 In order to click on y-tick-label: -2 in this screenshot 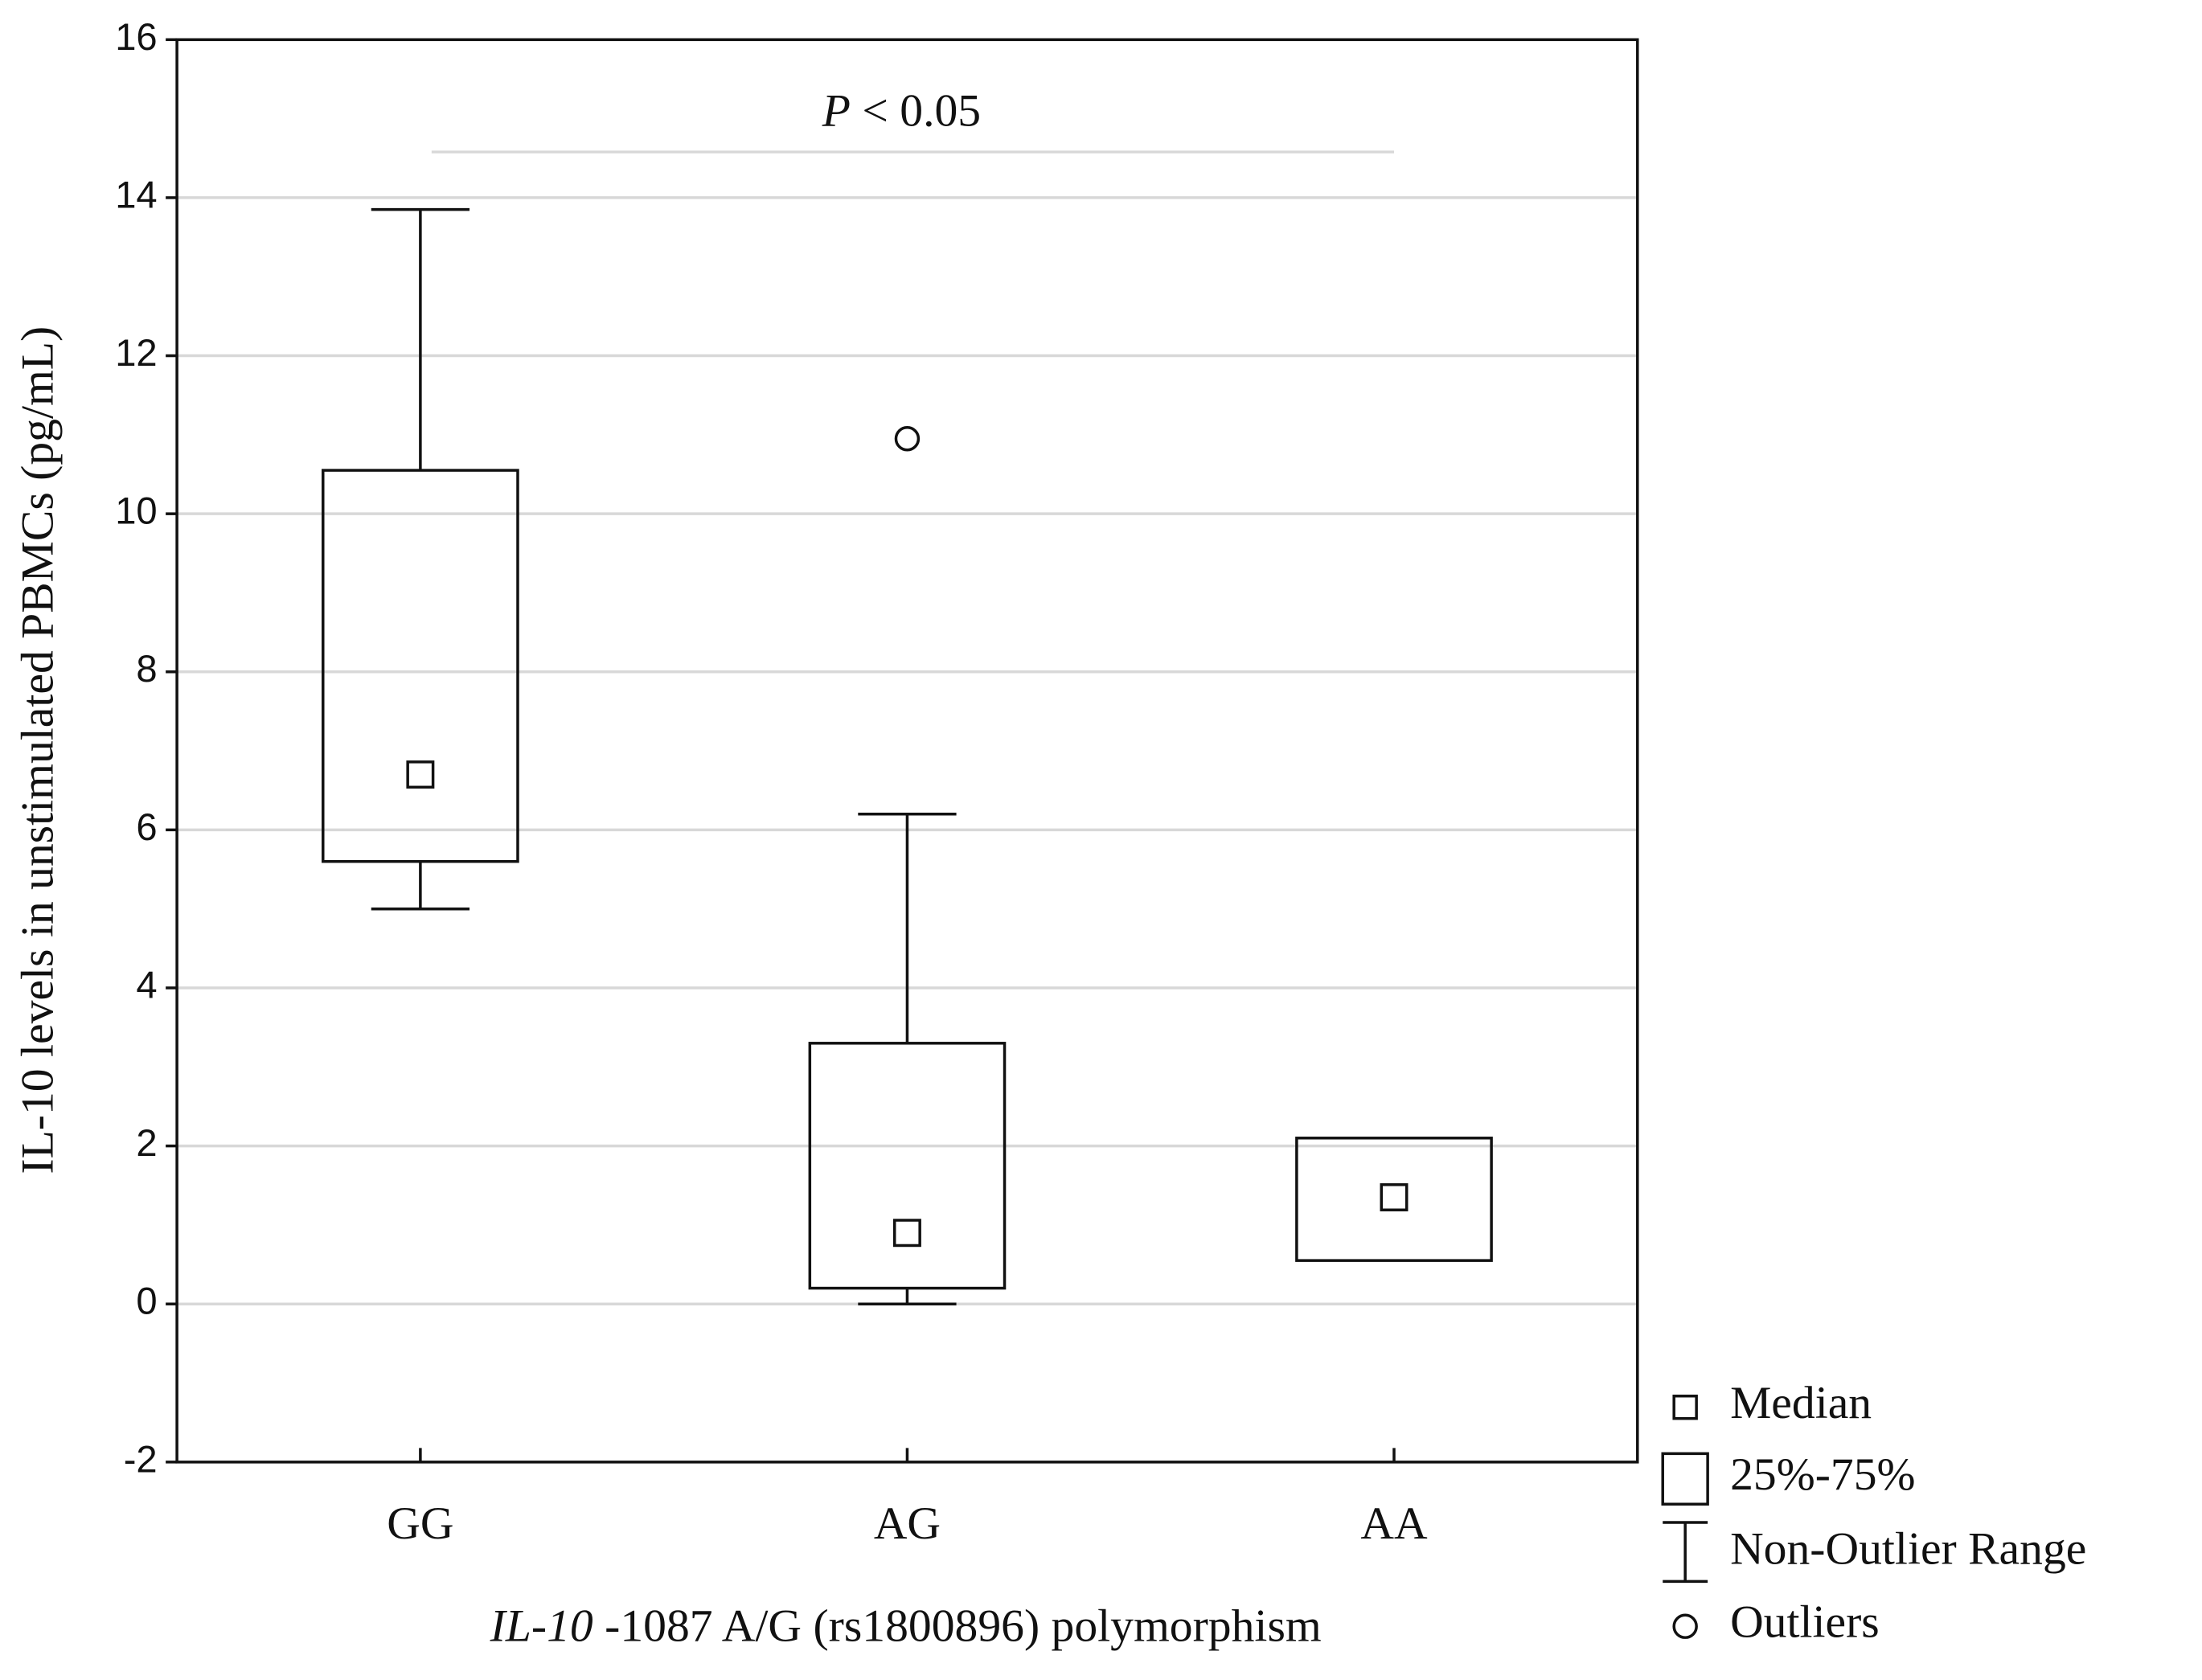, I will do `click(141, 1458)`.